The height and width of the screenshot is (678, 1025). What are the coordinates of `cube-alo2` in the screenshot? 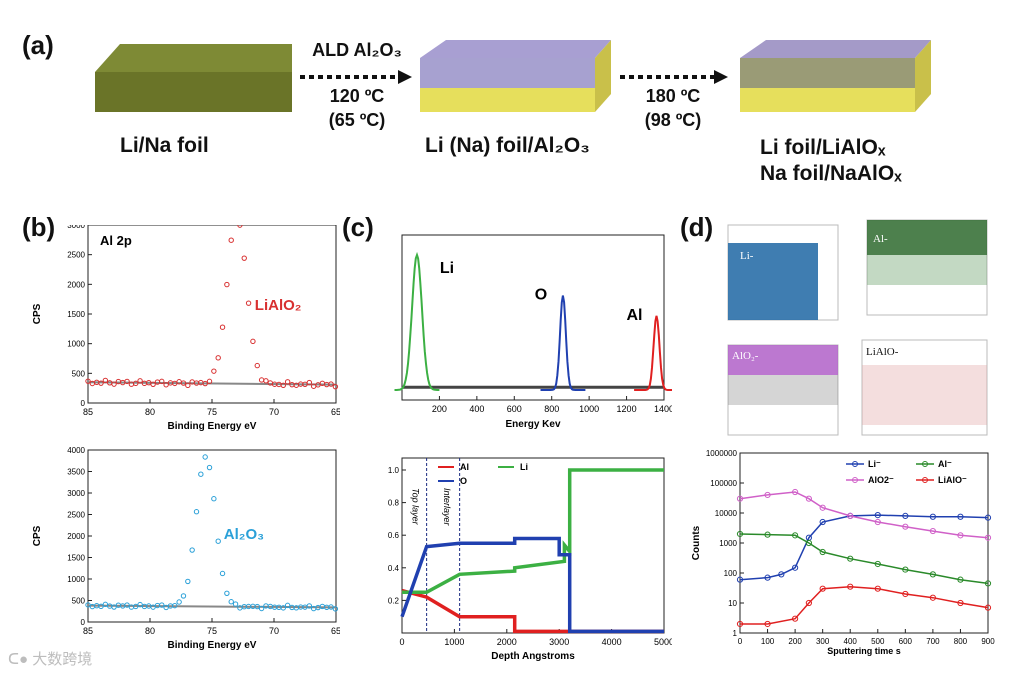 It's located at (783, 390).